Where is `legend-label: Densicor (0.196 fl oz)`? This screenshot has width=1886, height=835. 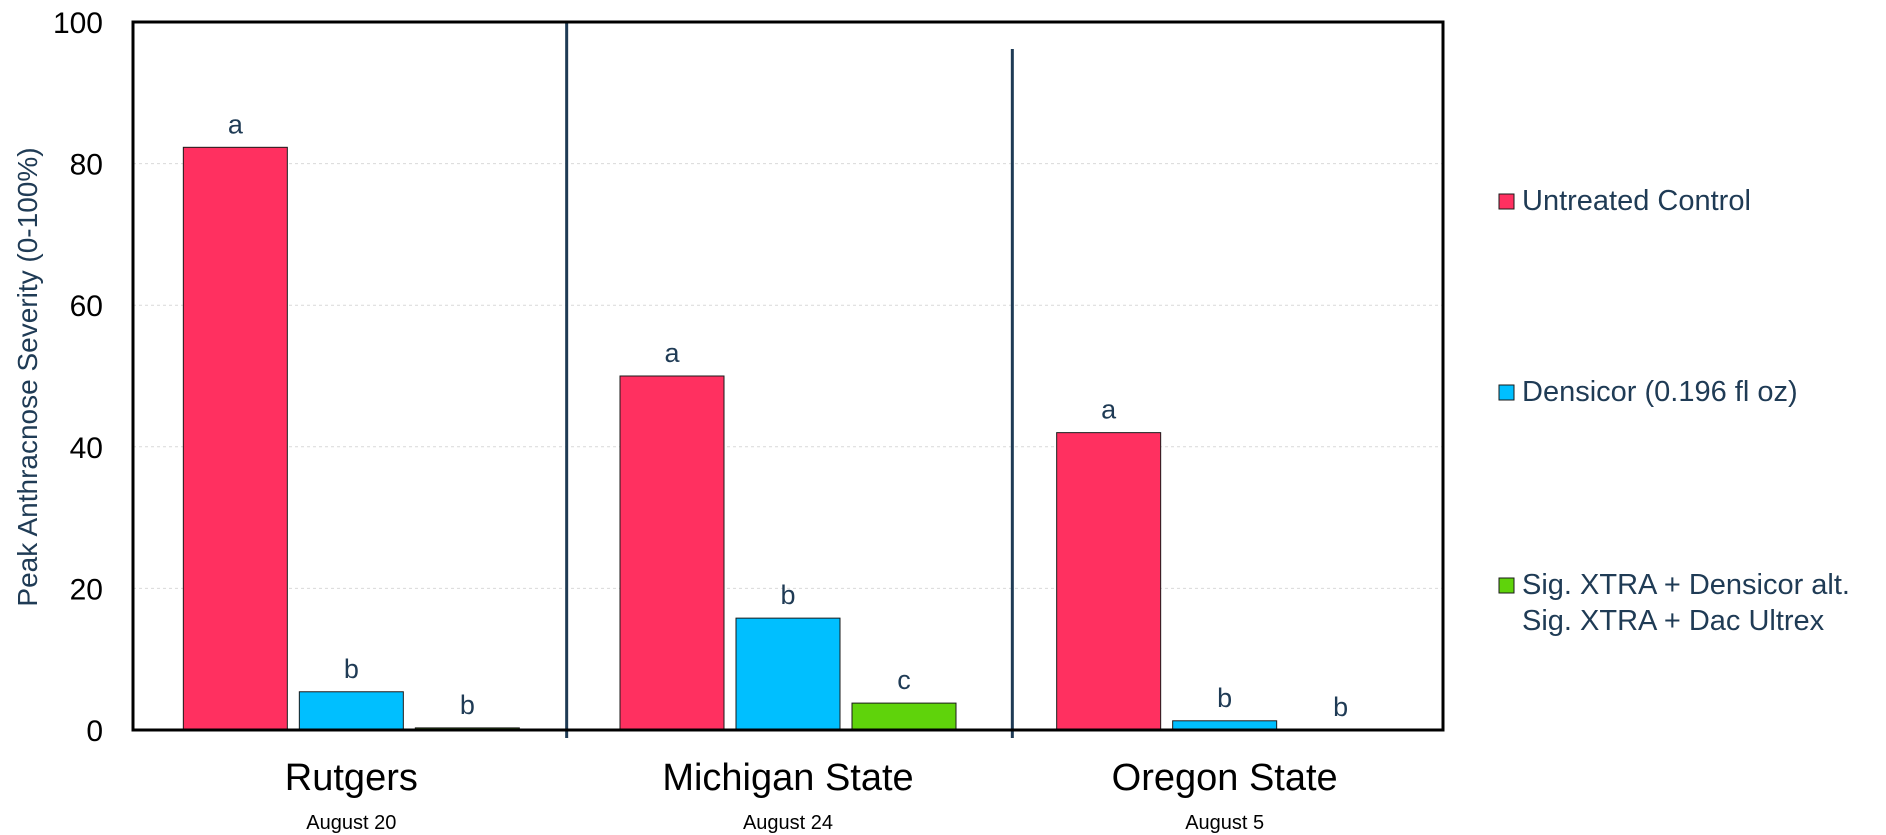 legend-label: Densicor (0.196 fl oz) is located at coordinates (1660, 392).